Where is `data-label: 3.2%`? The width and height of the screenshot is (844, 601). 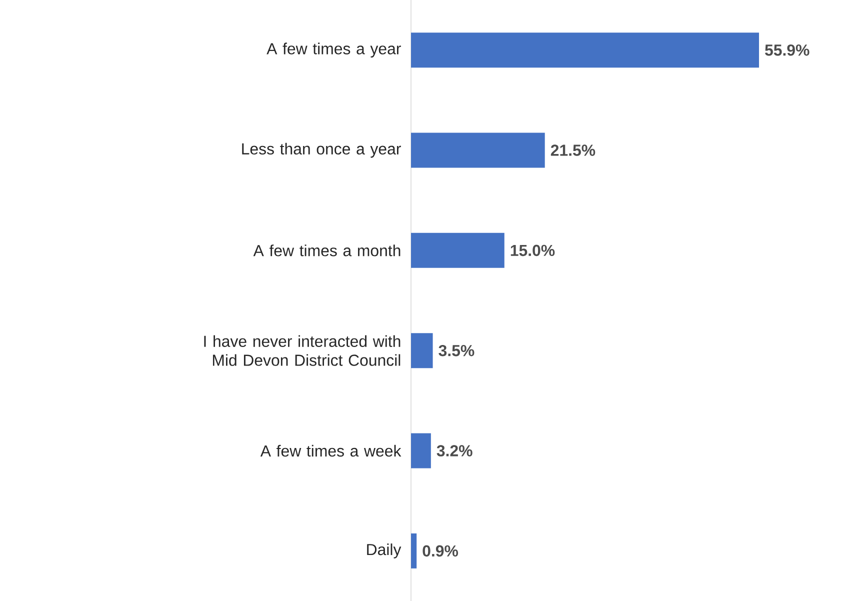 data-label: 3.2% is located at coordinates (454, 450).